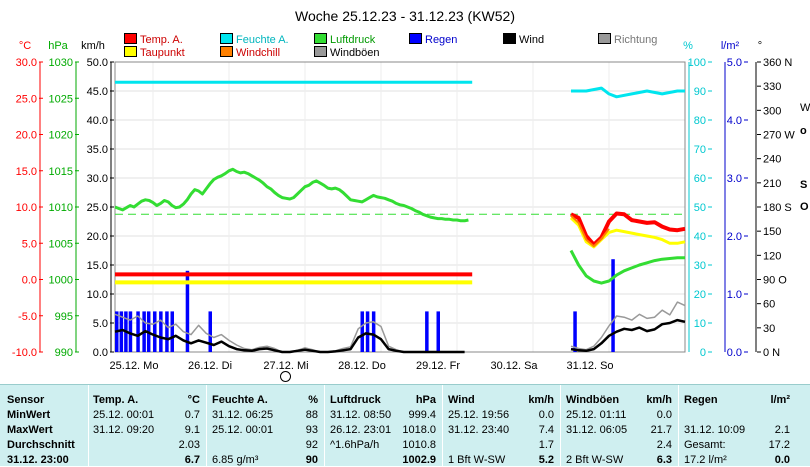  Describe the element at coordinates (734, 237) in the screenshot. I see `rain-axis-tick-label: 2.0` at that location.